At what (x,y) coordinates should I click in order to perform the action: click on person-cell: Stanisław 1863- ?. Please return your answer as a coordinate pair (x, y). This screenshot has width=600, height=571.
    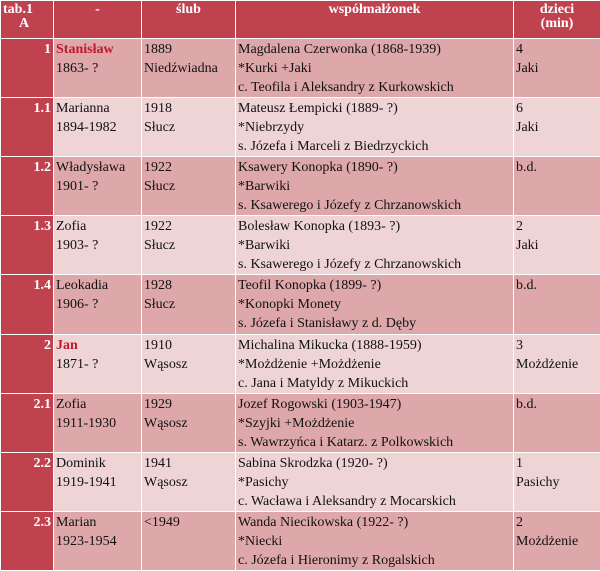
    Looking at the image, I should click on (97, 68).